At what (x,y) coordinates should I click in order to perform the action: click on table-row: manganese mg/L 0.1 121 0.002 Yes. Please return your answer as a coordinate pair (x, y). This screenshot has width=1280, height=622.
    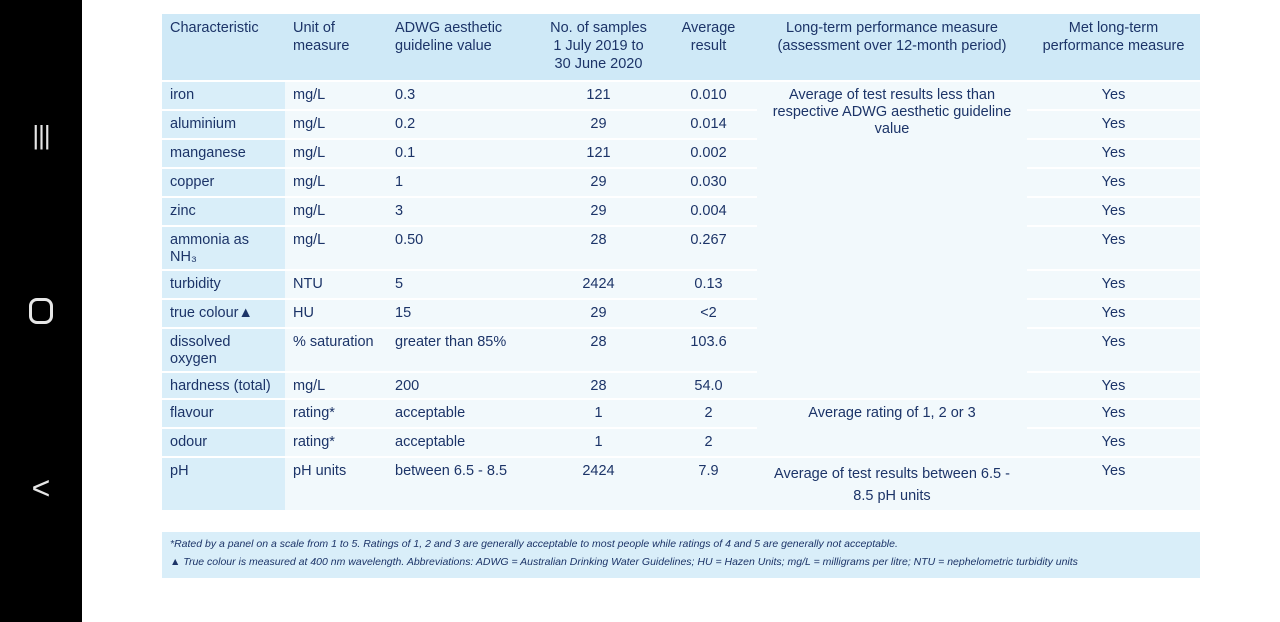
    Looking at the image, I should click on (681, 153).